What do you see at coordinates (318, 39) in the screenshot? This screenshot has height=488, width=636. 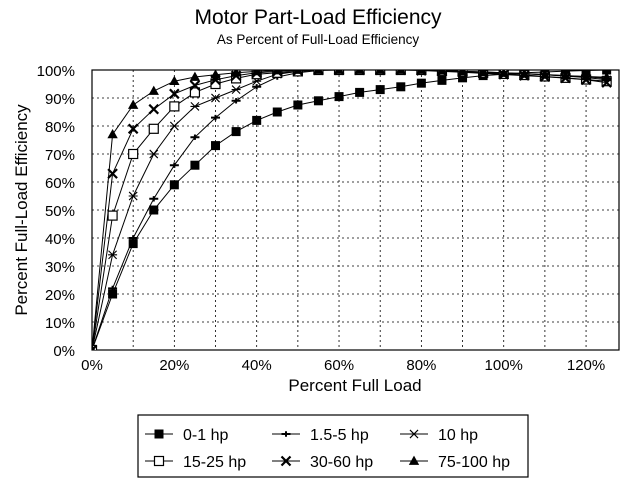 I see `chart-subtitle: As Percent of Full-Load Efficiency` at bounding box center [318, 39].